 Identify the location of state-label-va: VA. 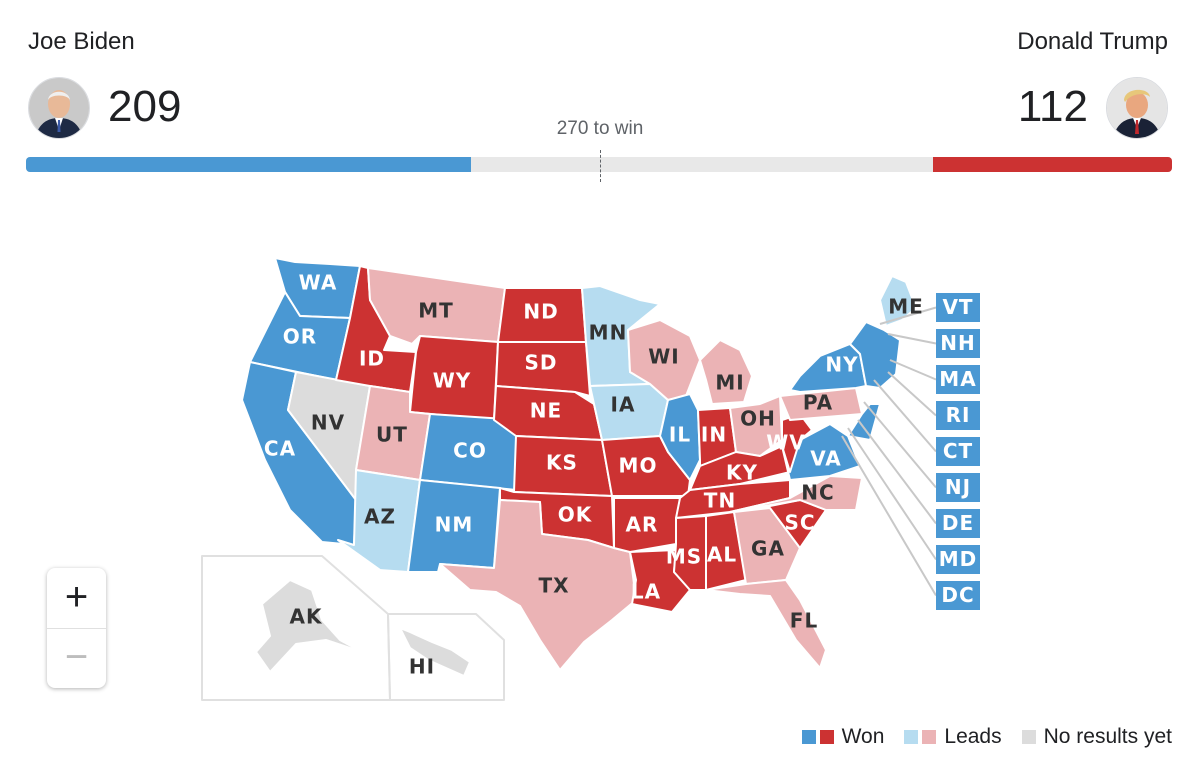
(826, 459).